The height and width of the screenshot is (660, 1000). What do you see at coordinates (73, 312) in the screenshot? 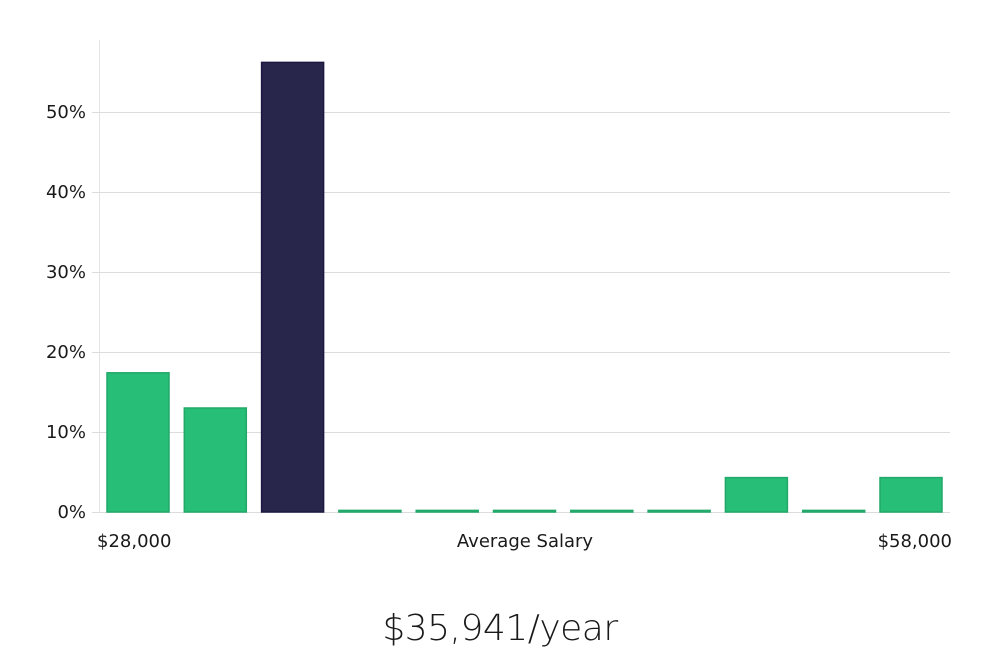
I see `y-axis: 0% 10% 20% 30% 40% 50%` at bounding box center [73, 312].